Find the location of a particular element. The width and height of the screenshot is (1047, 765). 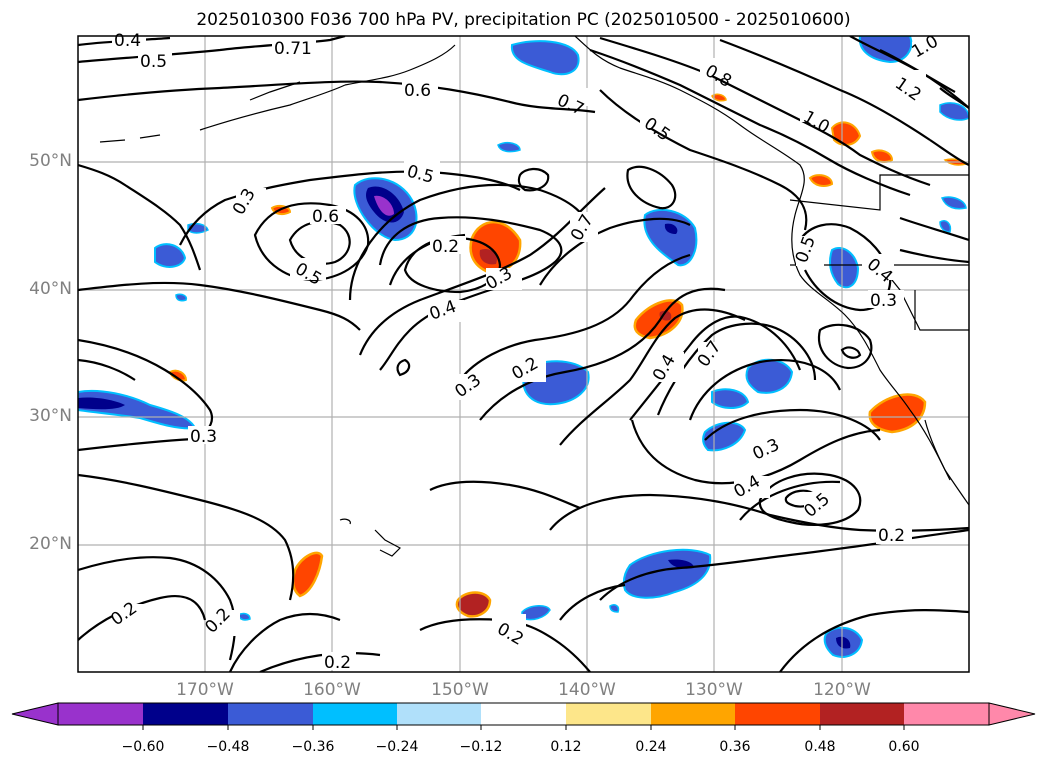

colorbar-tick-label: 0.24 is located at coordinates (651, 747).